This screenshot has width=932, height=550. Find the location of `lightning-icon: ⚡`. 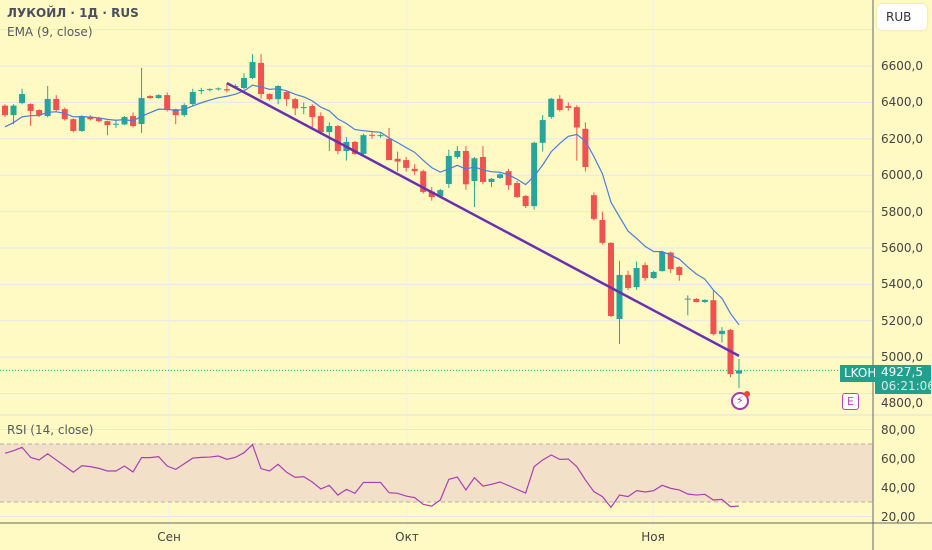

lightning-icon: ⚡ is located at coordinates (740, 400).